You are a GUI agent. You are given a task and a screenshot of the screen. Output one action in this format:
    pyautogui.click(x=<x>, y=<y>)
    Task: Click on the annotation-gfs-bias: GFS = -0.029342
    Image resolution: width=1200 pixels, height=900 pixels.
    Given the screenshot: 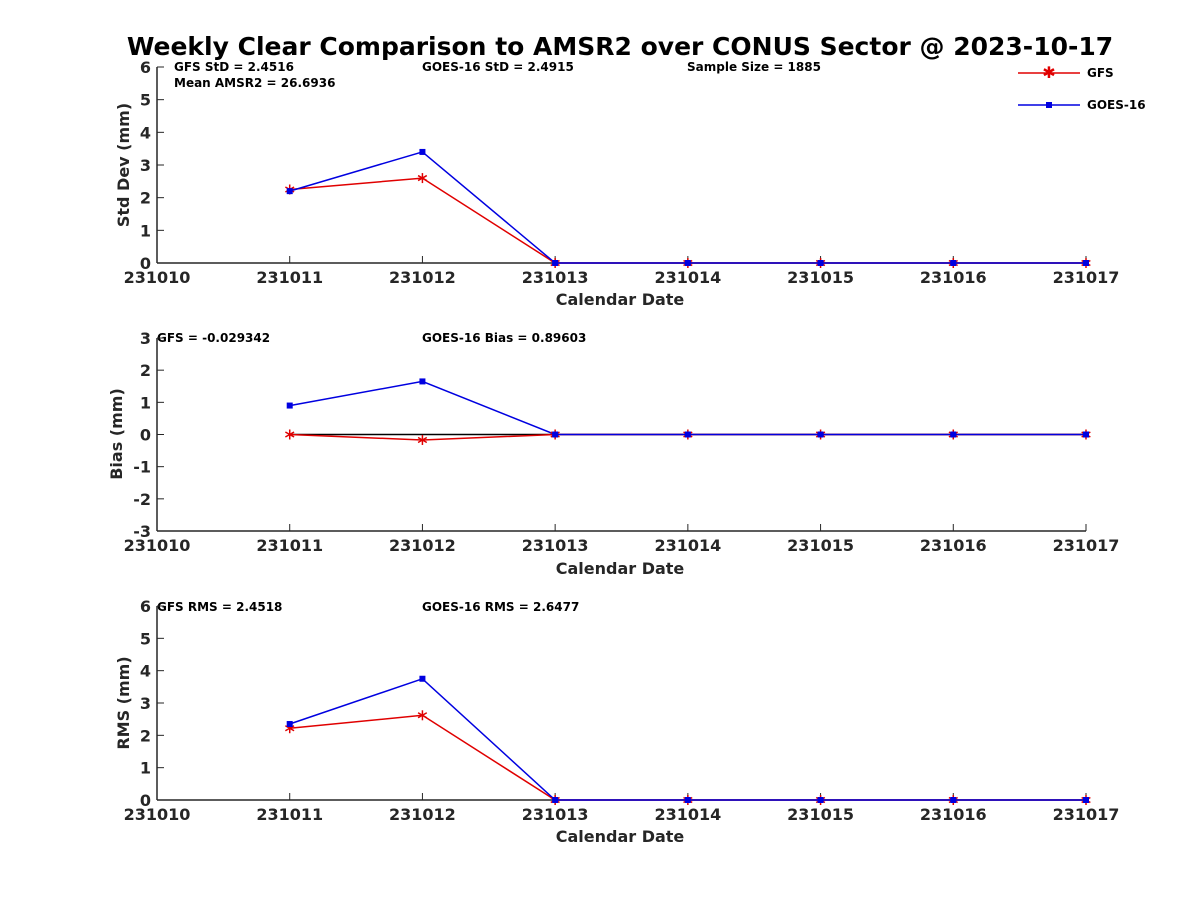 What is the action you would take?
    pyautogui.click(x=213, y=338)
    